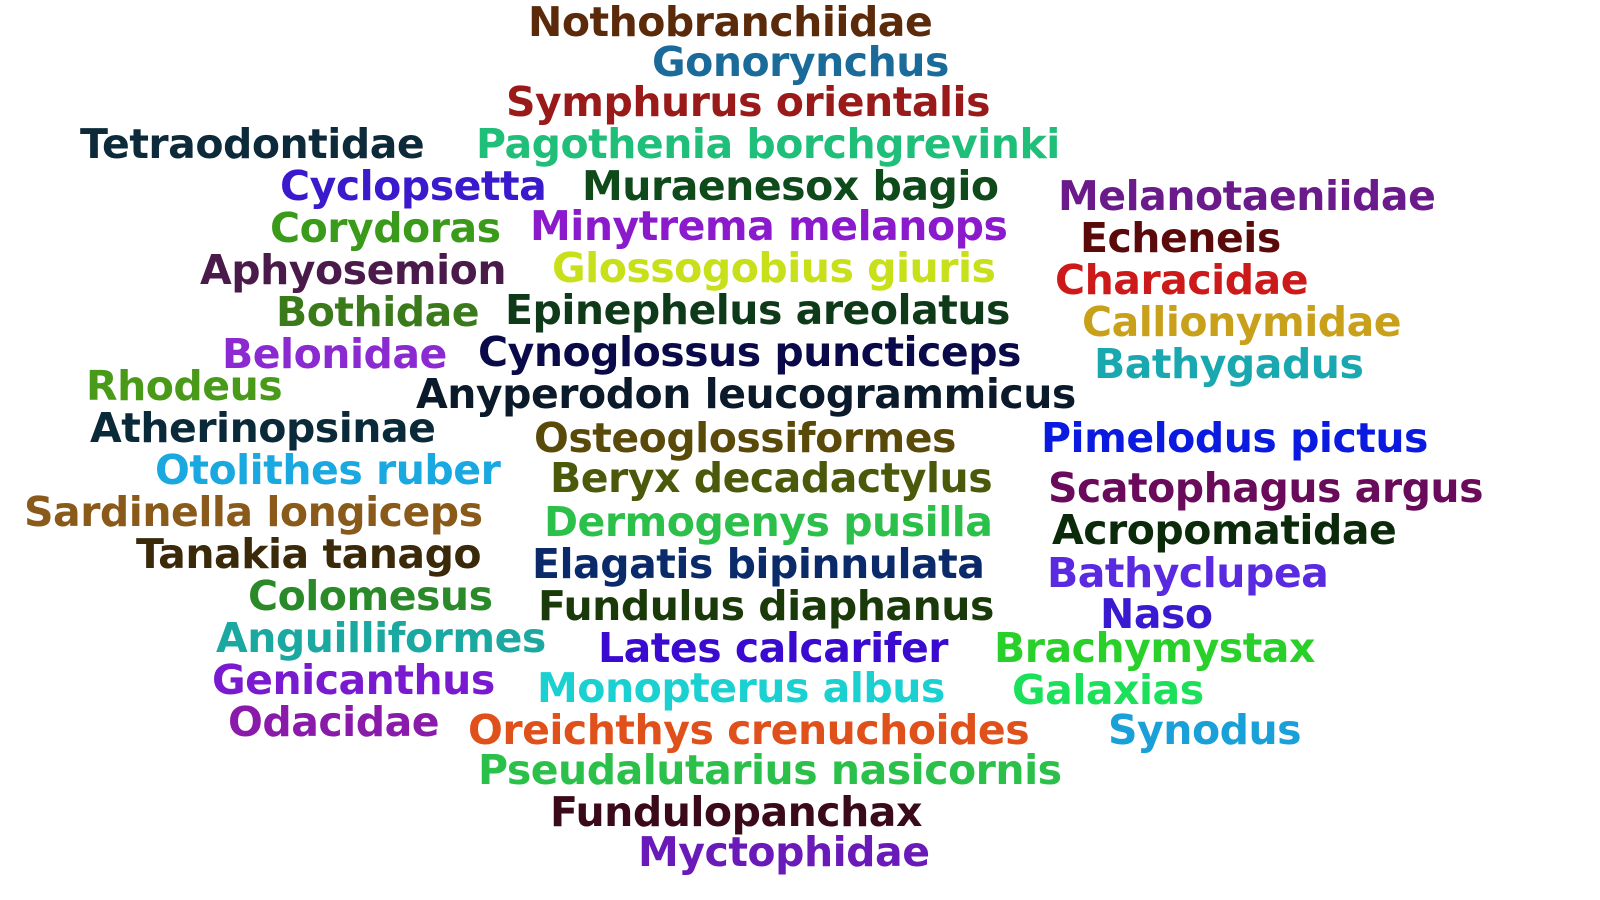  Describe the element at coordinates (353, 270) in the screenshot. I see `cloud-word: Aphyosemion` at that location.